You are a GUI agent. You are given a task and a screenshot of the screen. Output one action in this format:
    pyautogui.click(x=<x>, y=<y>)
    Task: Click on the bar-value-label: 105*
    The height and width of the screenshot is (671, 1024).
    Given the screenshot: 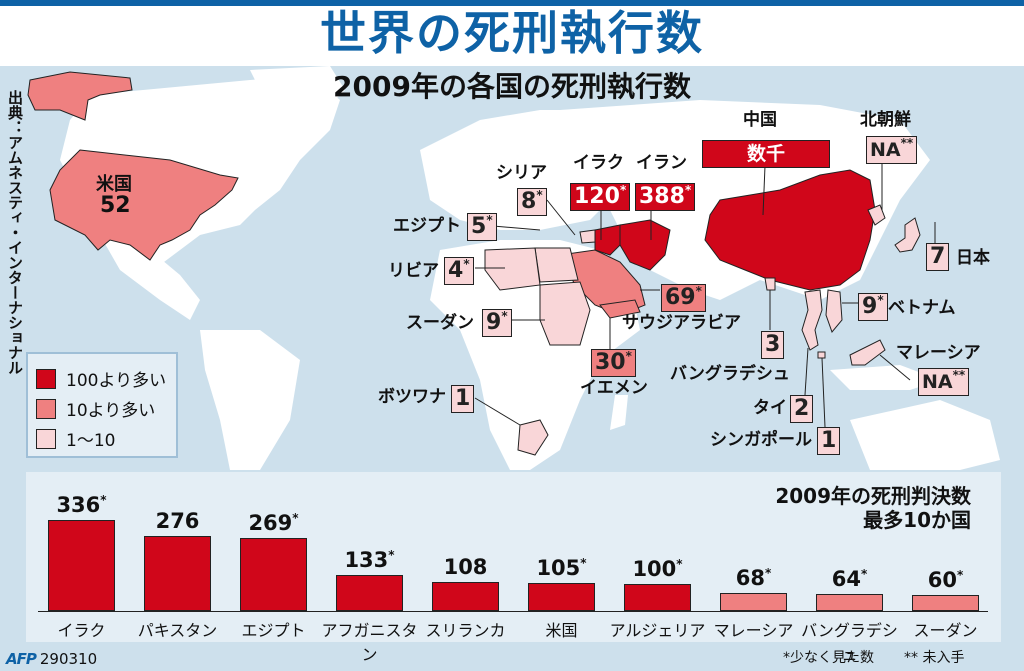 What is the action you would take?
    pyautogui.click(x=561, y=568)
    